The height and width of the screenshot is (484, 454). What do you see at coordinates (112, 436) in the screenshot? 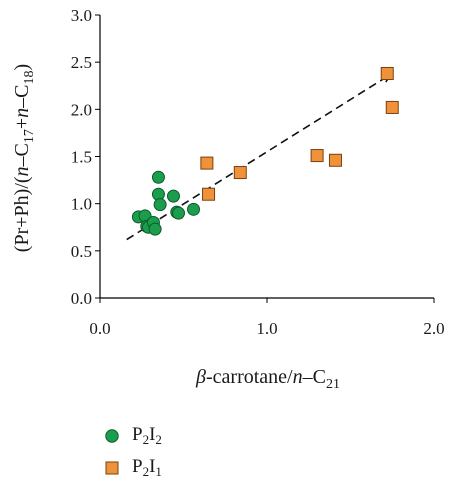
I see `circle-marker-icon` at bounding box center [112, 436].